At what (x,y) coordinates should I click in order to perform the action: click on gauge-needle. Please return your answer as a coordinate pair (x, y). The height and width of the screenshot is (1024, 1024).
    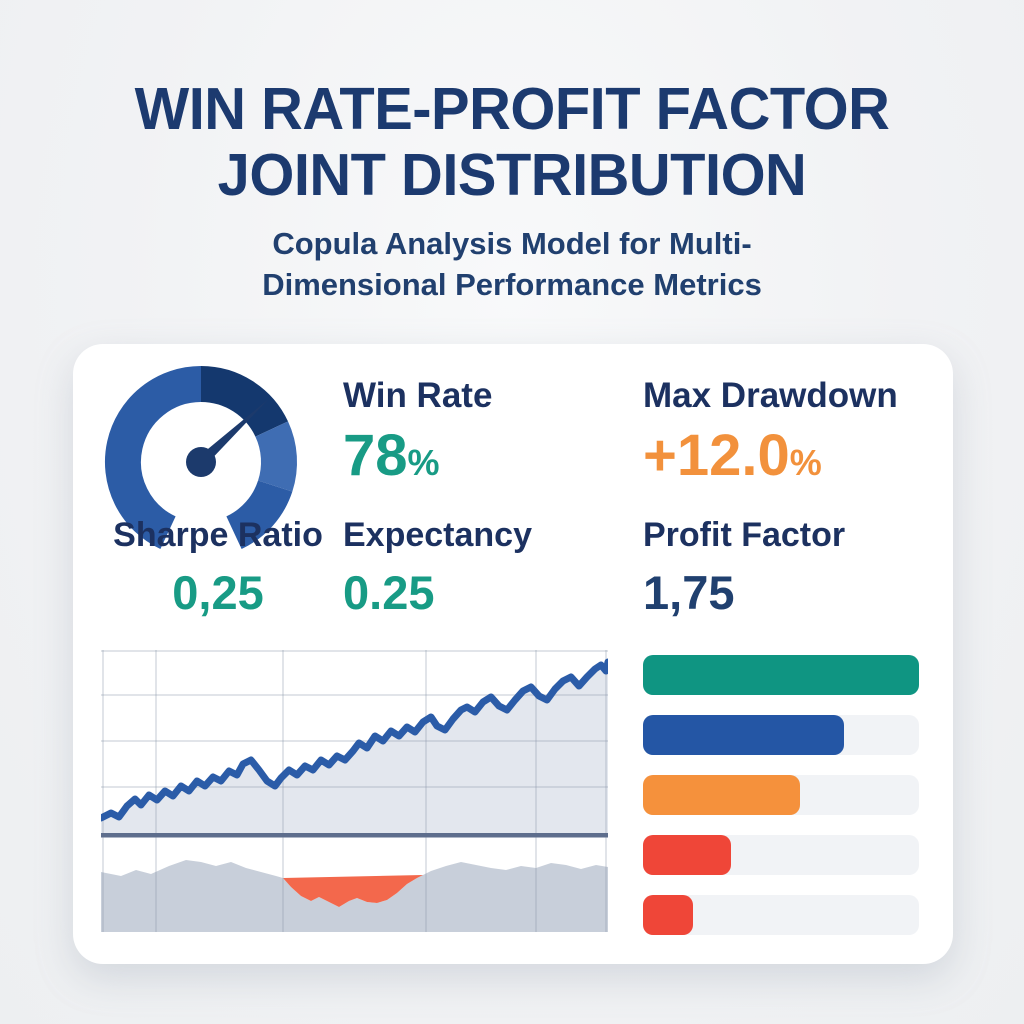
    Looking at the image, I should click on (233, 432).